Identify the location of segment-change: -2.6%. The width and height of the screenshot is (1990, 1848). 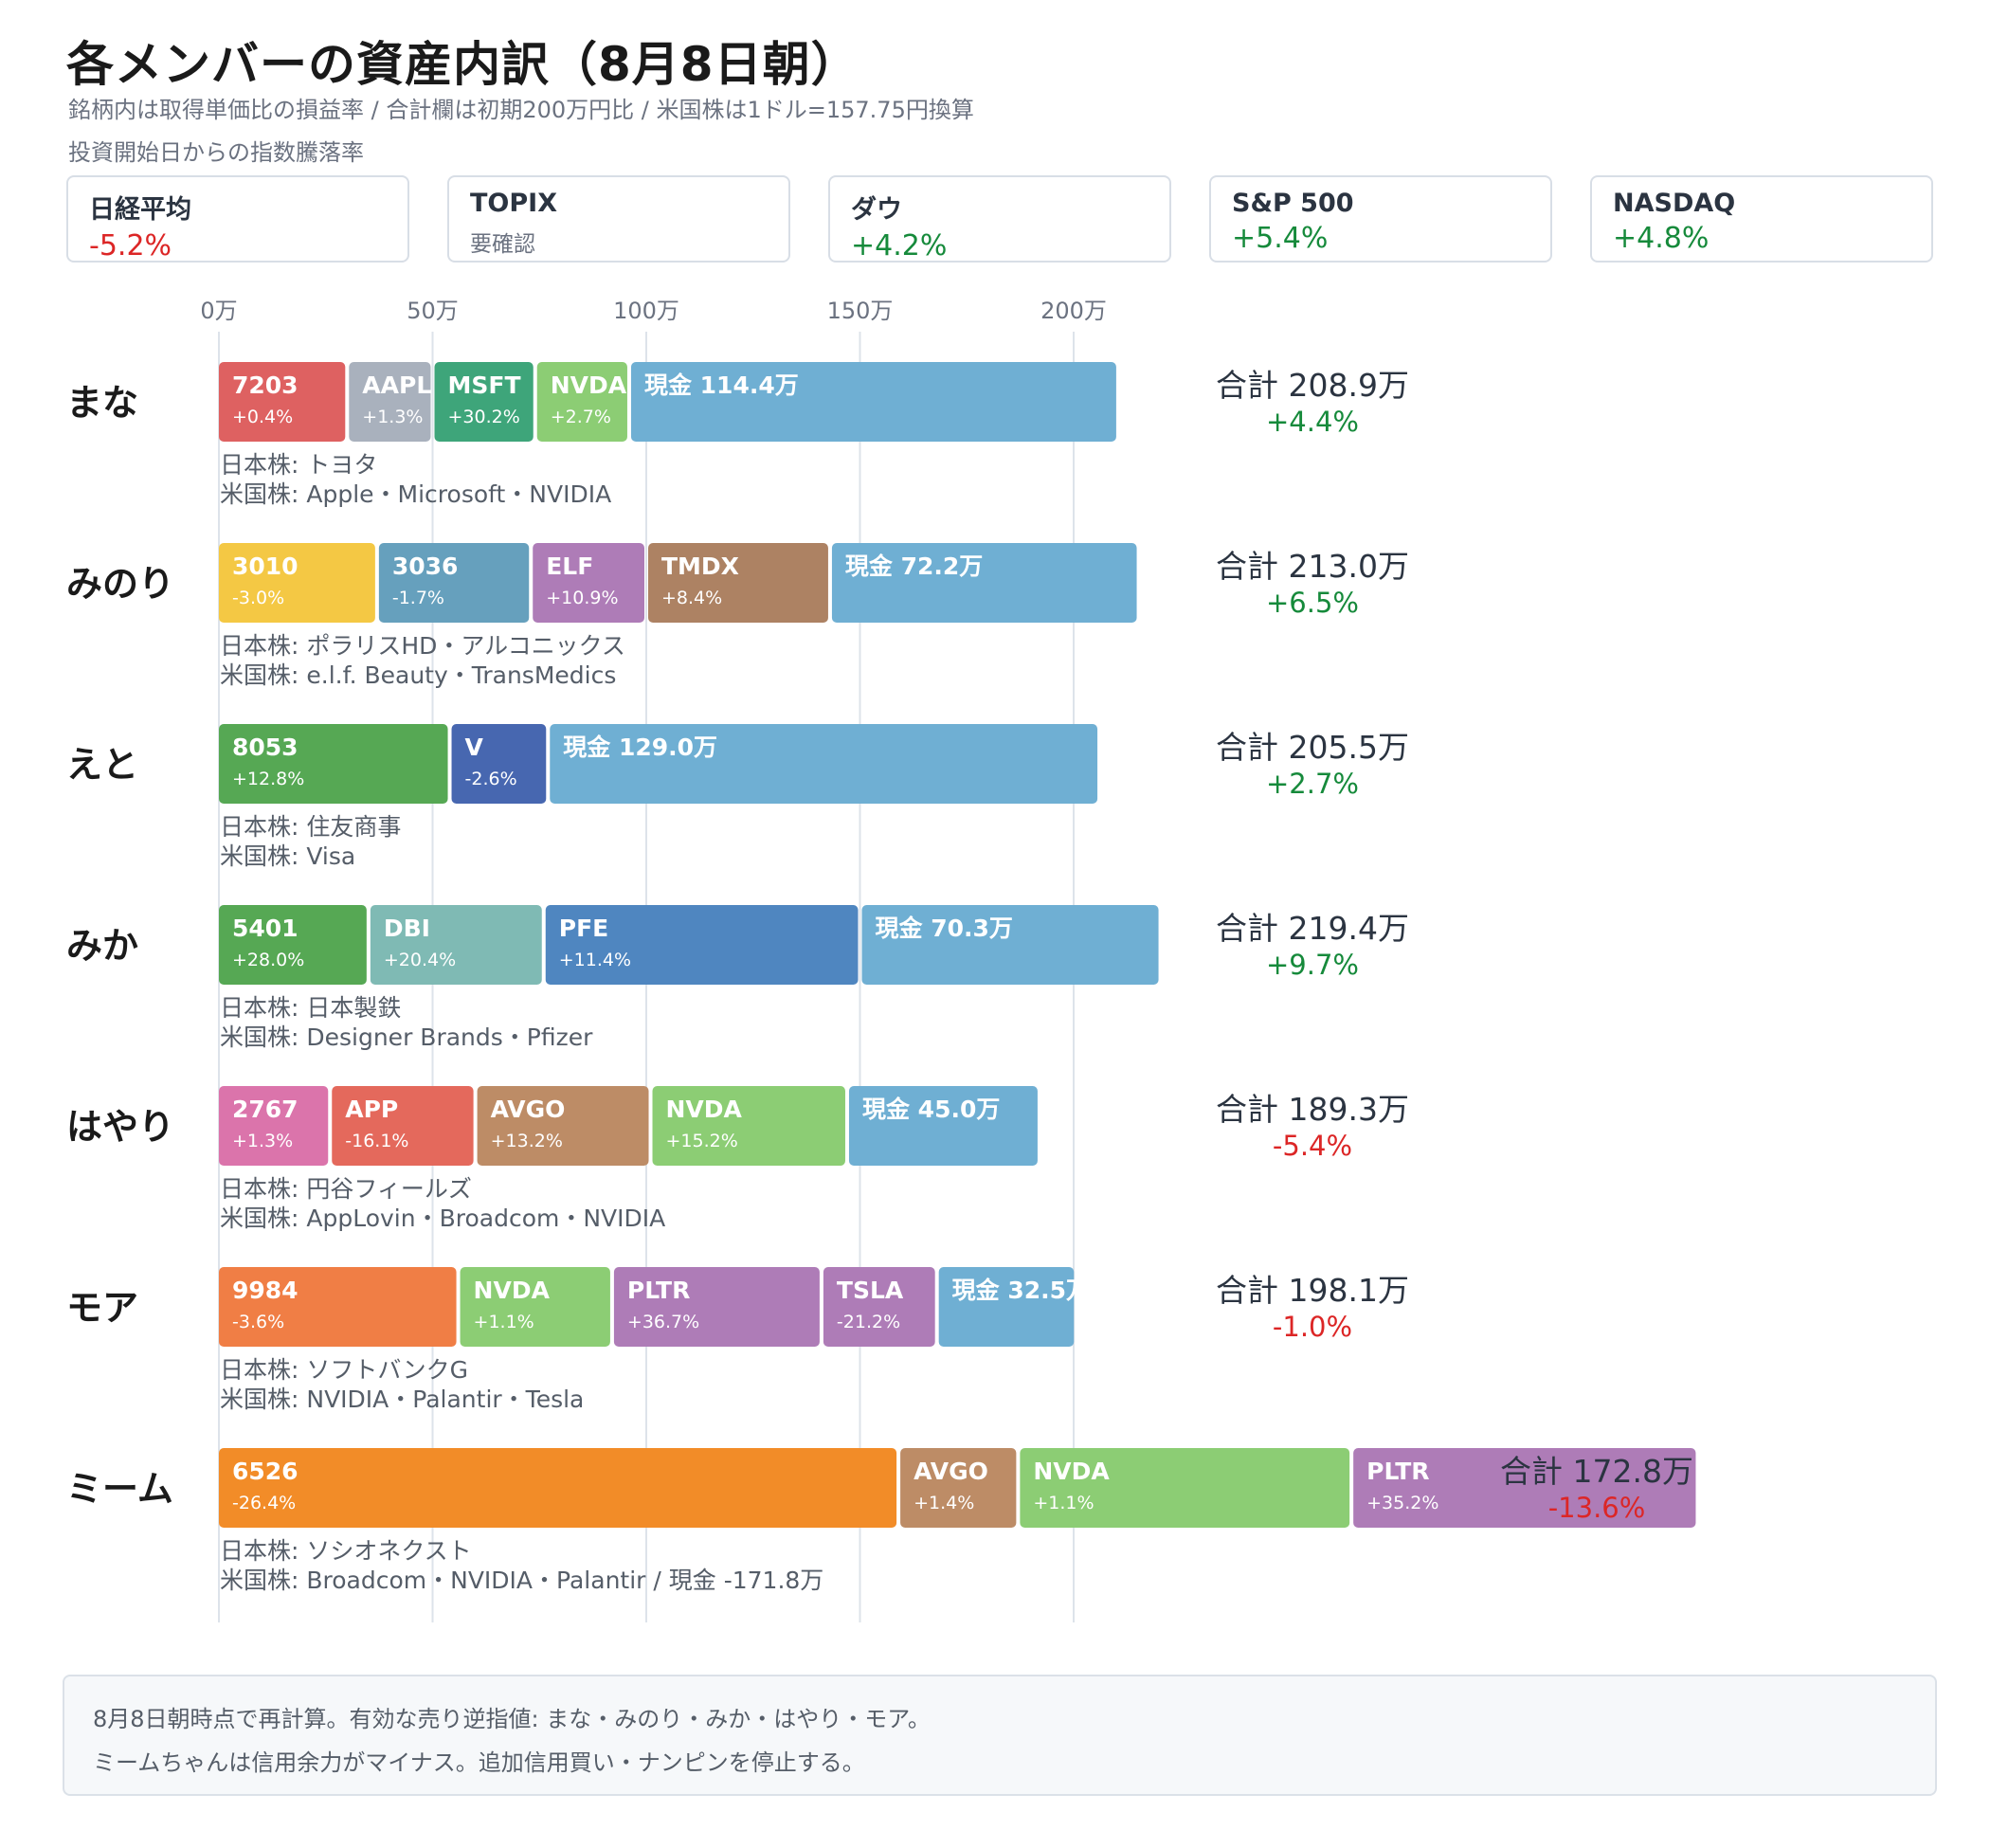
(491, 779).